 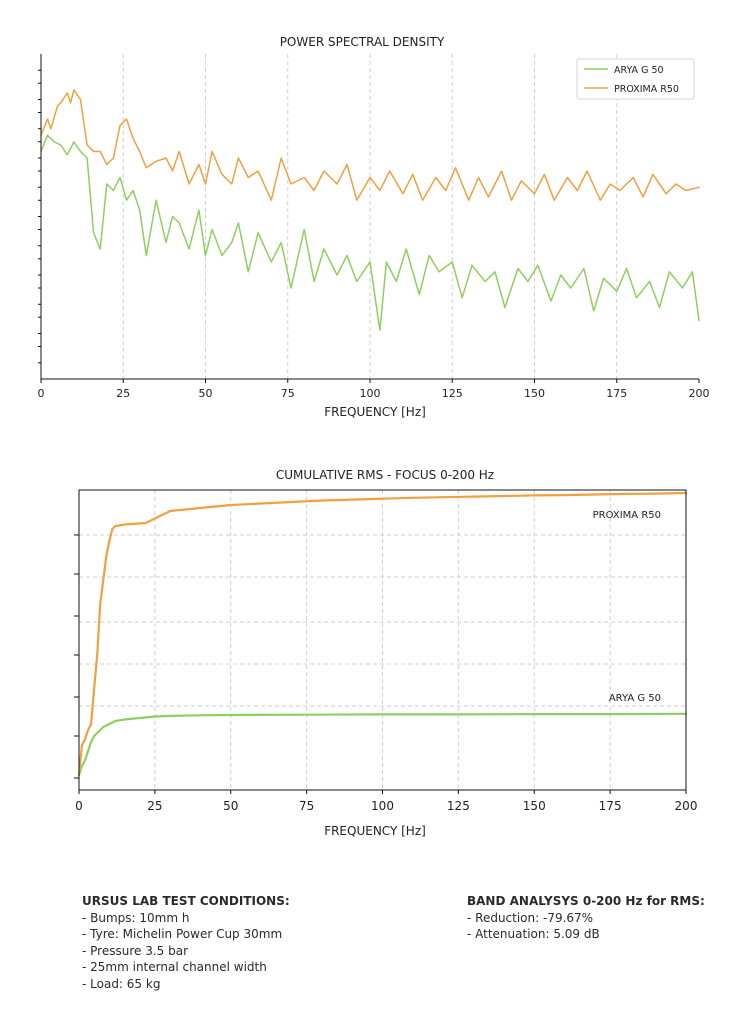 I want to click on chart-title: POWER SPECTRAL DENSITY, so click(x=362, y=42).